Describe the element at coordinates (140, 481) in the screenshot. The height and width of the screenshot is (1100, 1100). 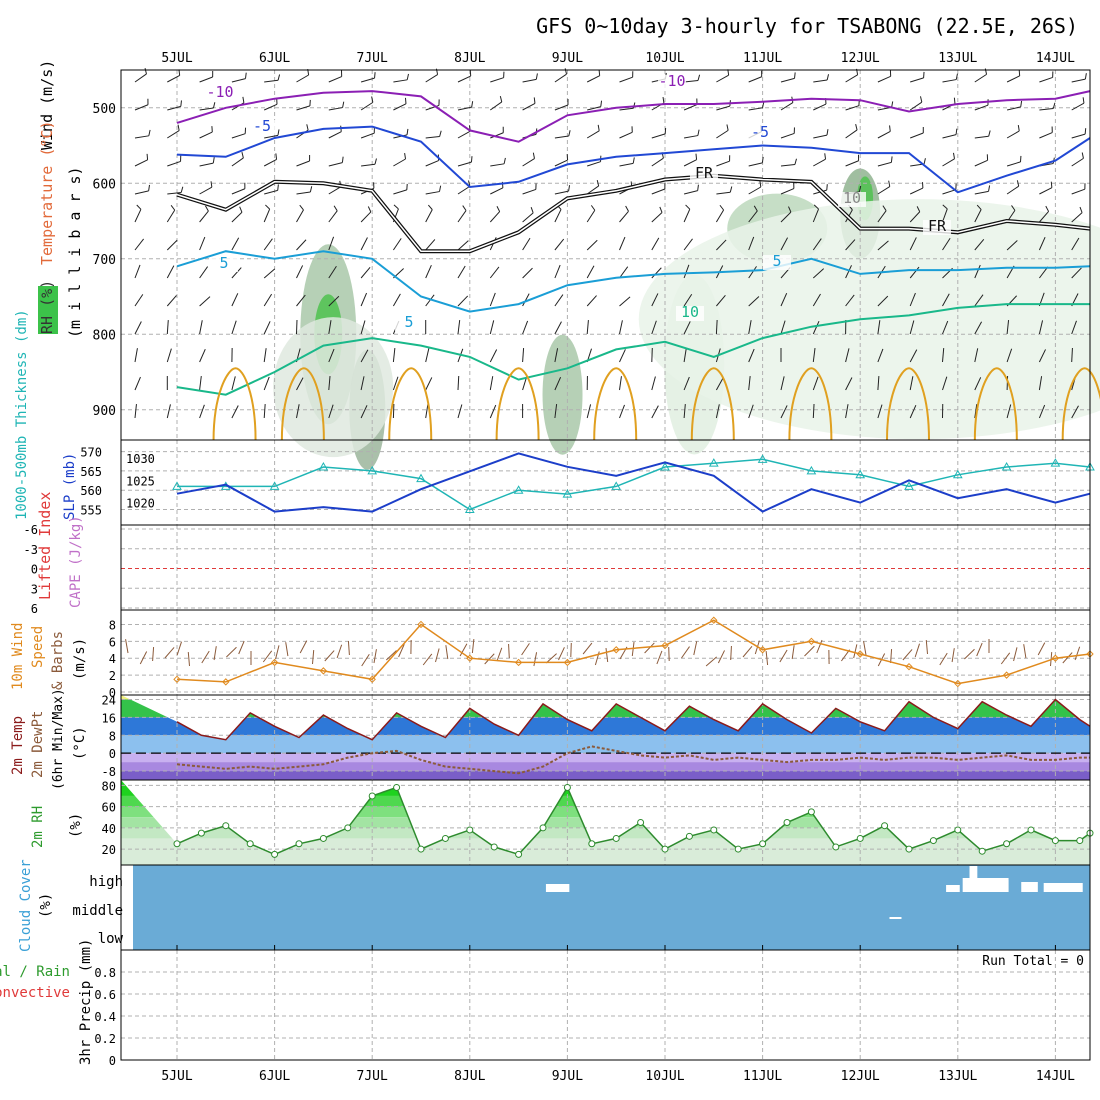
I see `slp-tick-label: 1025` at that location.